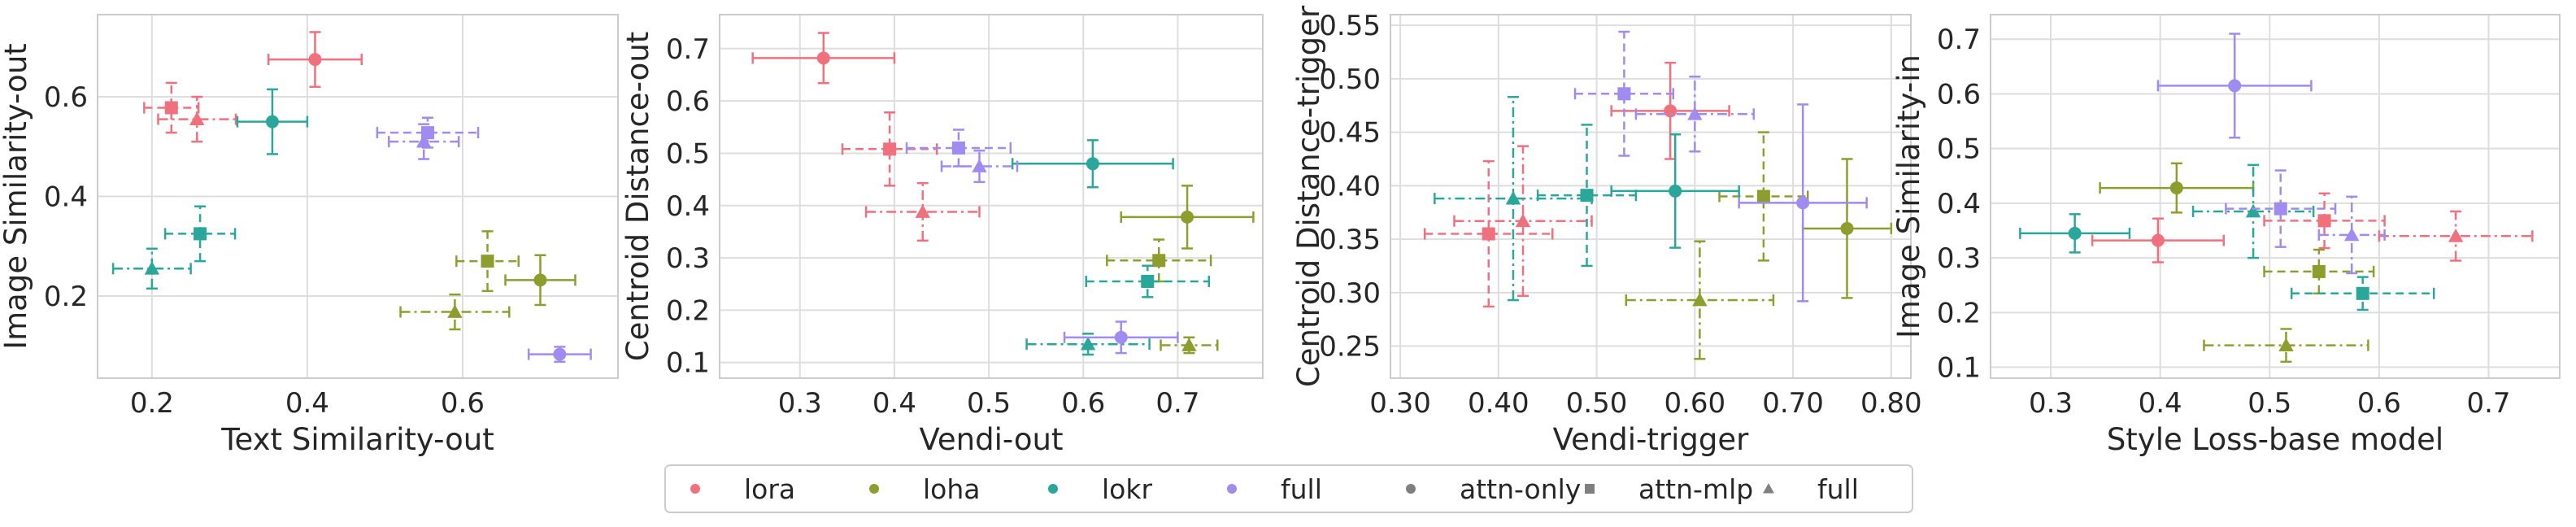 The image size is (2576, 527). I want to click on legend-item-5: attn-mlp, so click(1669, 489).